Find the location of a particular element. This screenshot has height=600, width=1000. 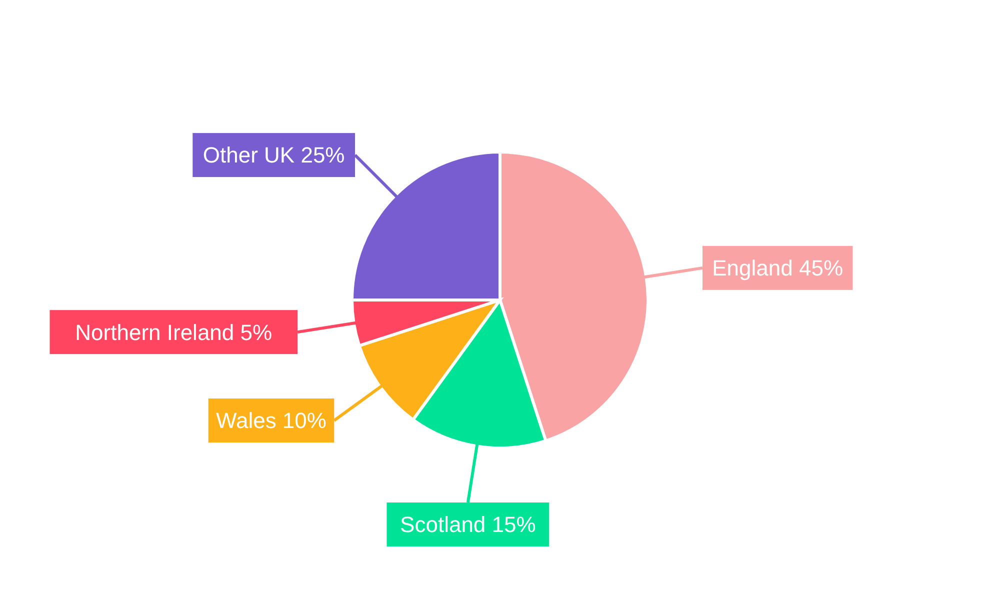

slice-label: Wales 10% is located at coordinates (271, 421).